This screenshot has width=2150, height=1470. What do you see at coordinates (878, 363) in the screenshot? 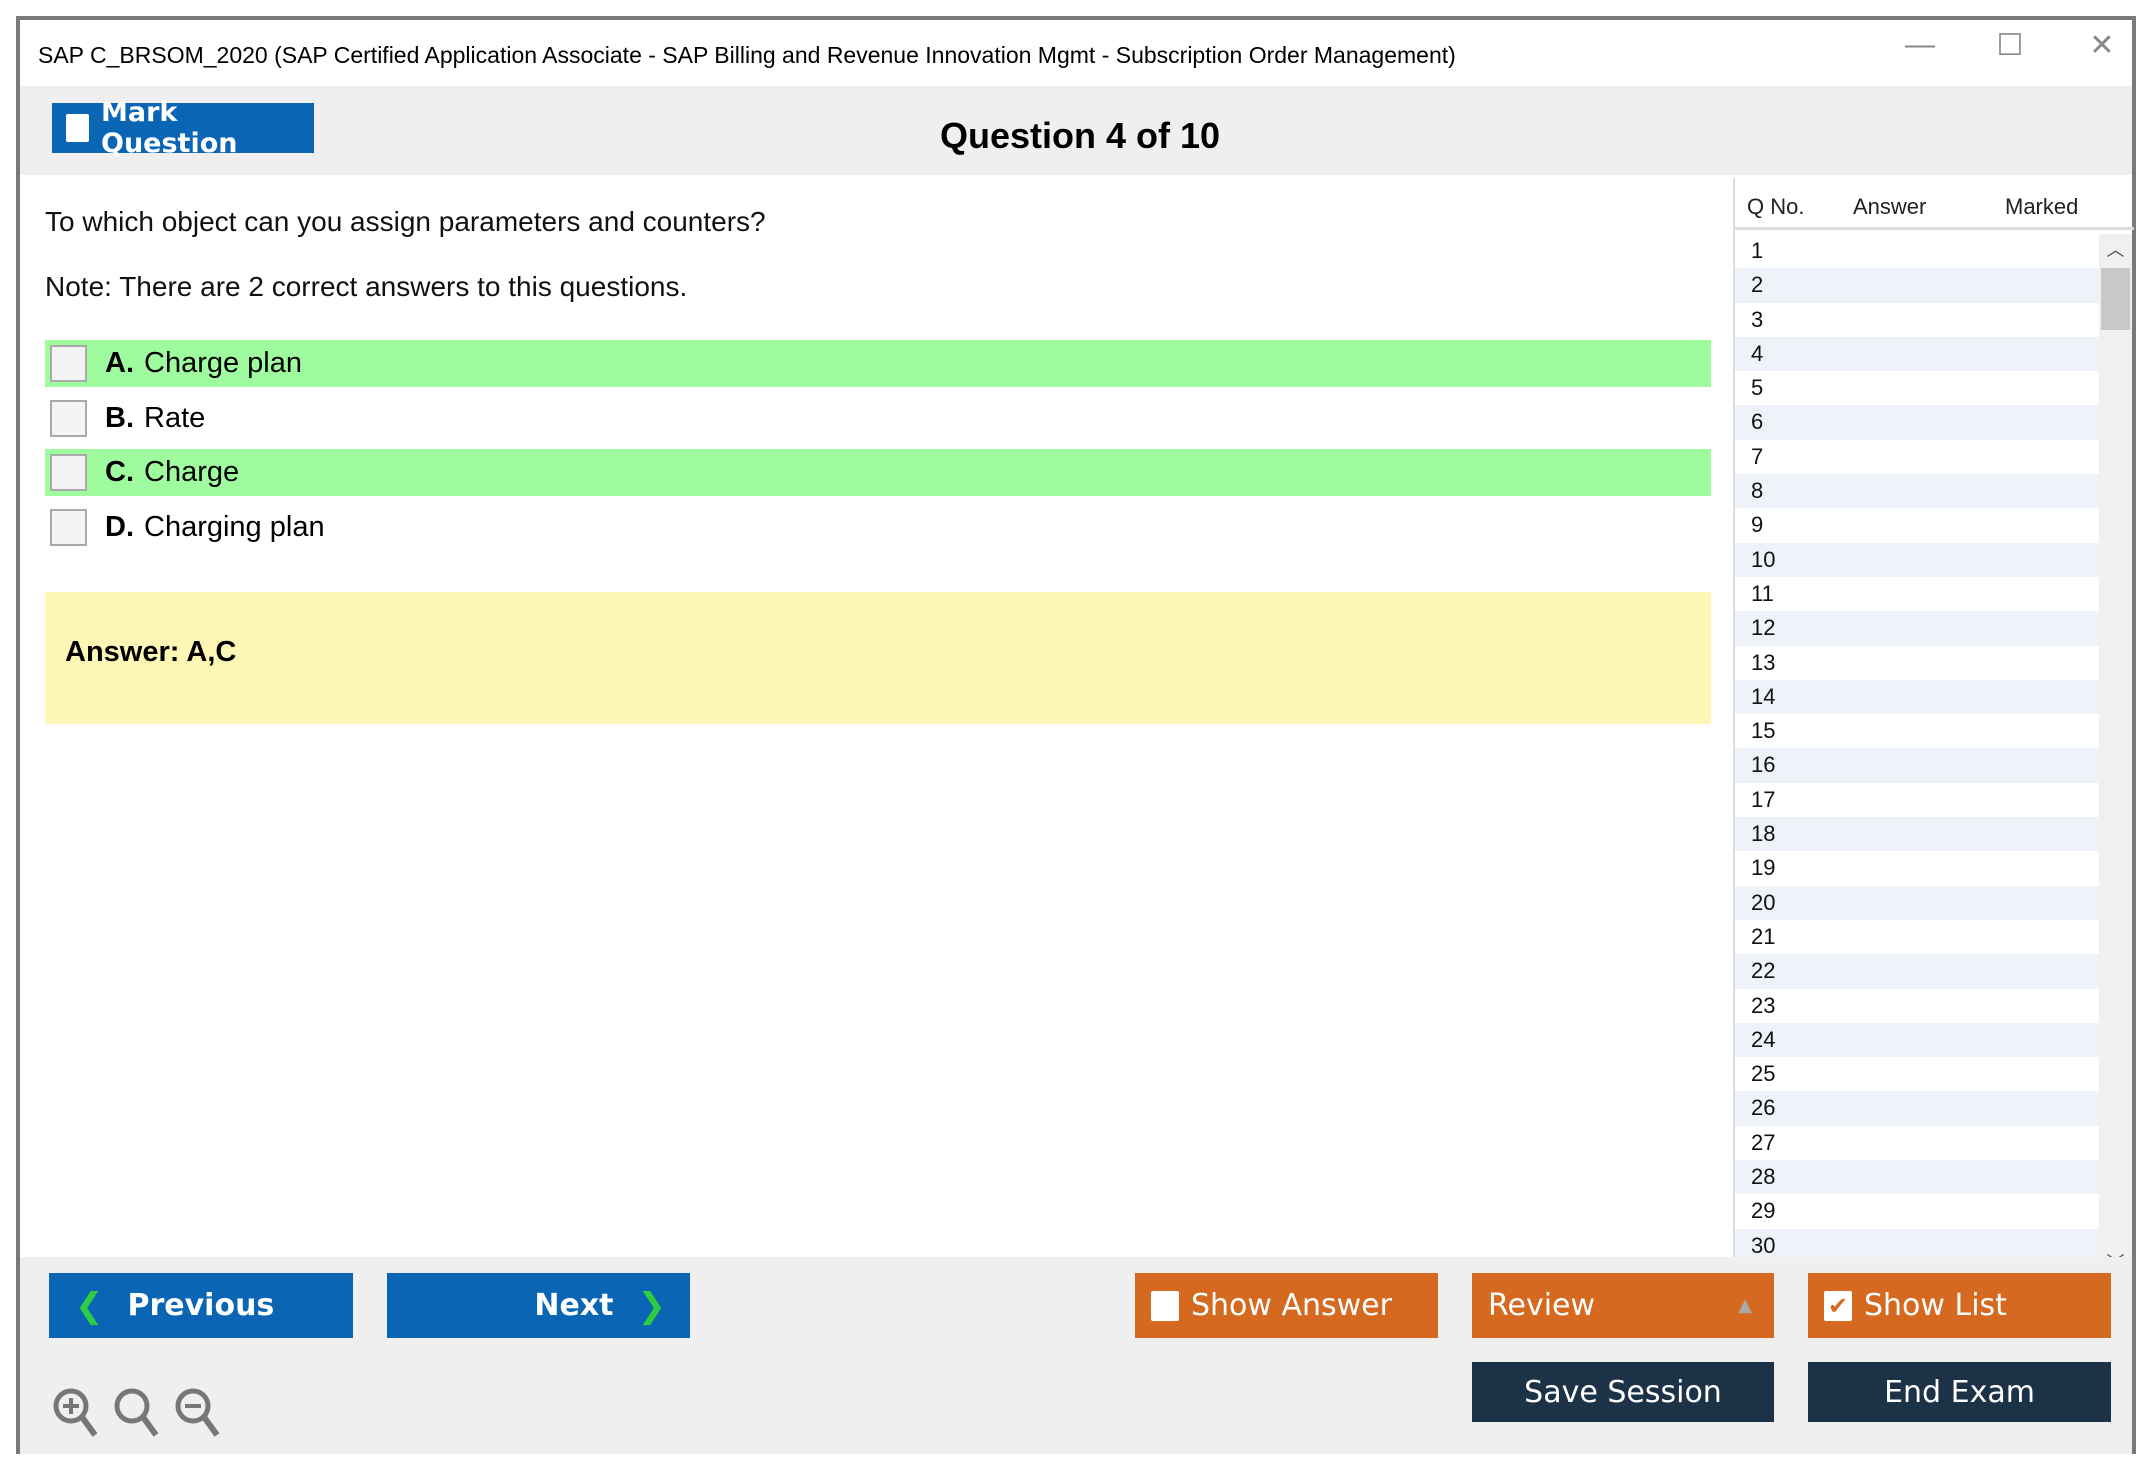
I see `option-a: A. Charge plan` at bounding box center [878, 363].